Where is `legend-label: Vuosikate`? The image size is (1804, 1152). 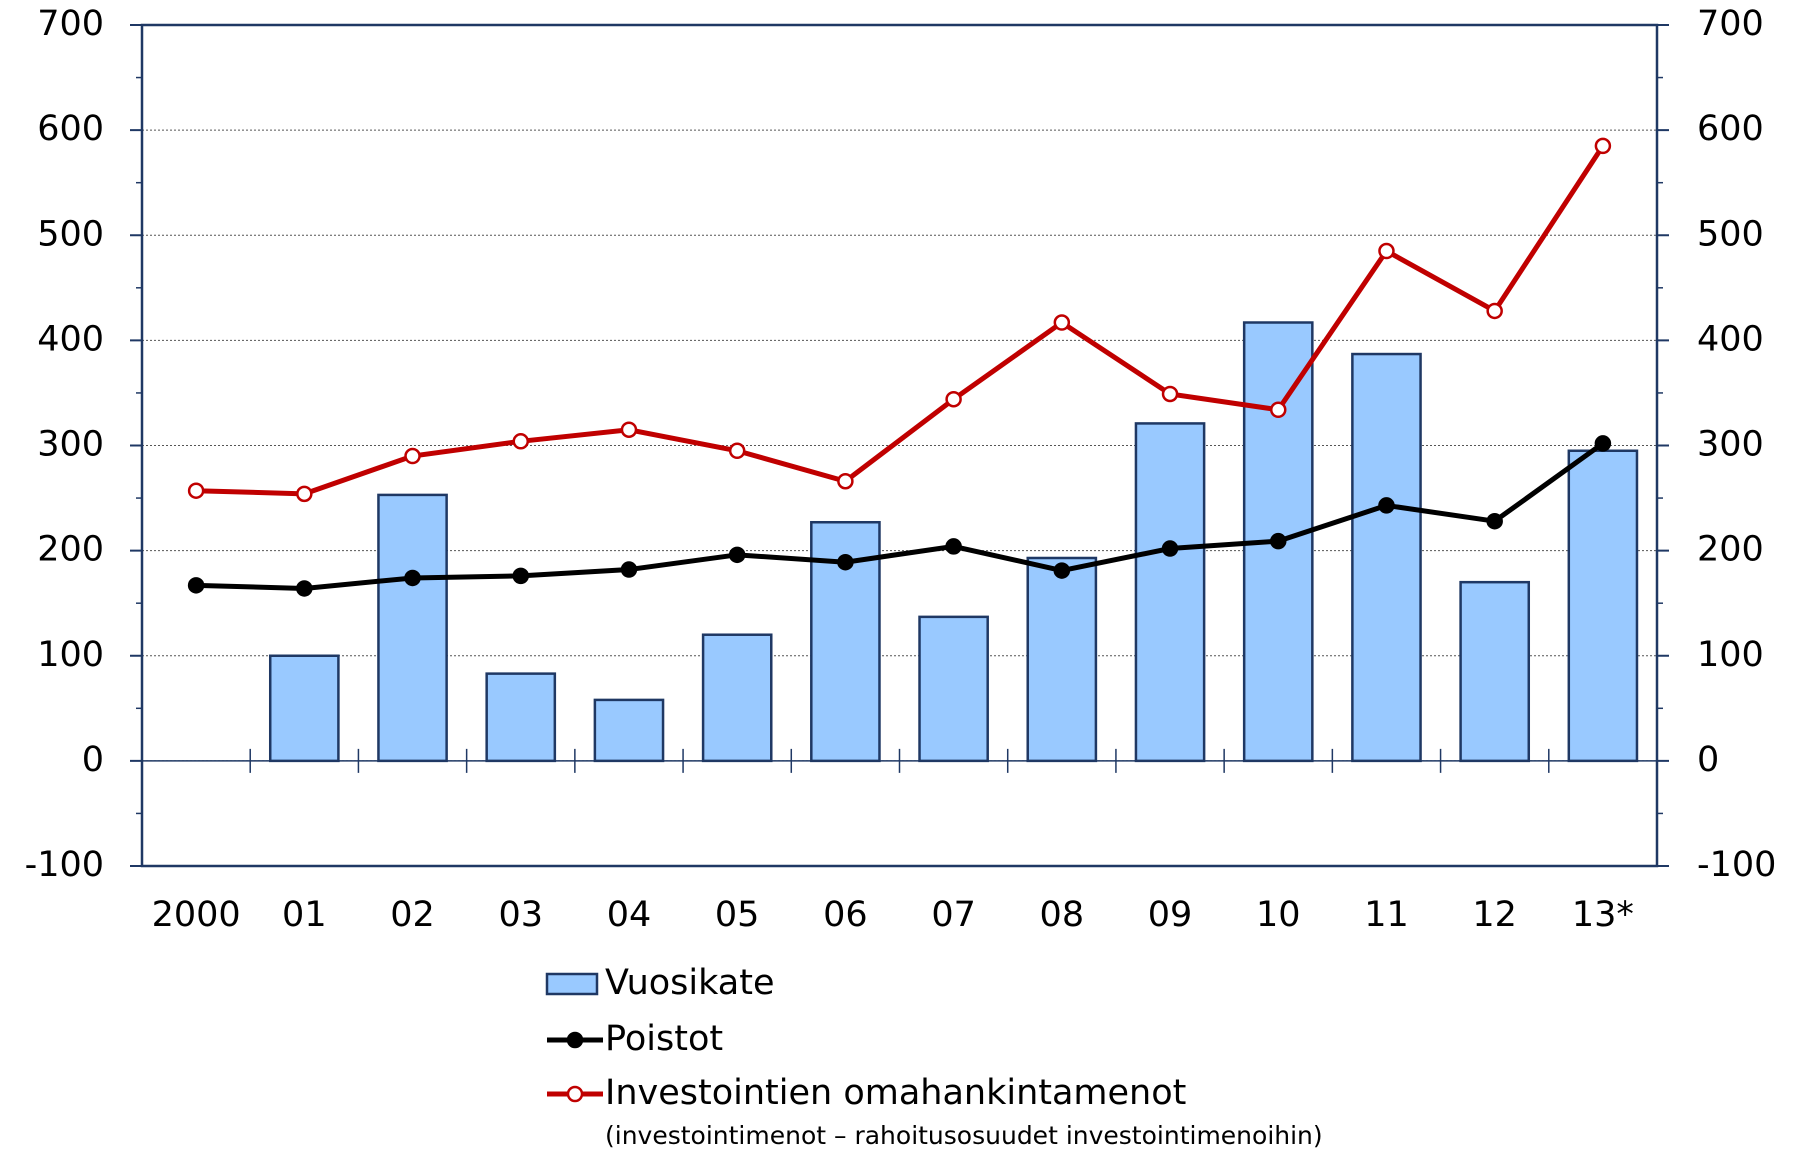 legend-label: Vuosikate is located at coordinates (689, 983).